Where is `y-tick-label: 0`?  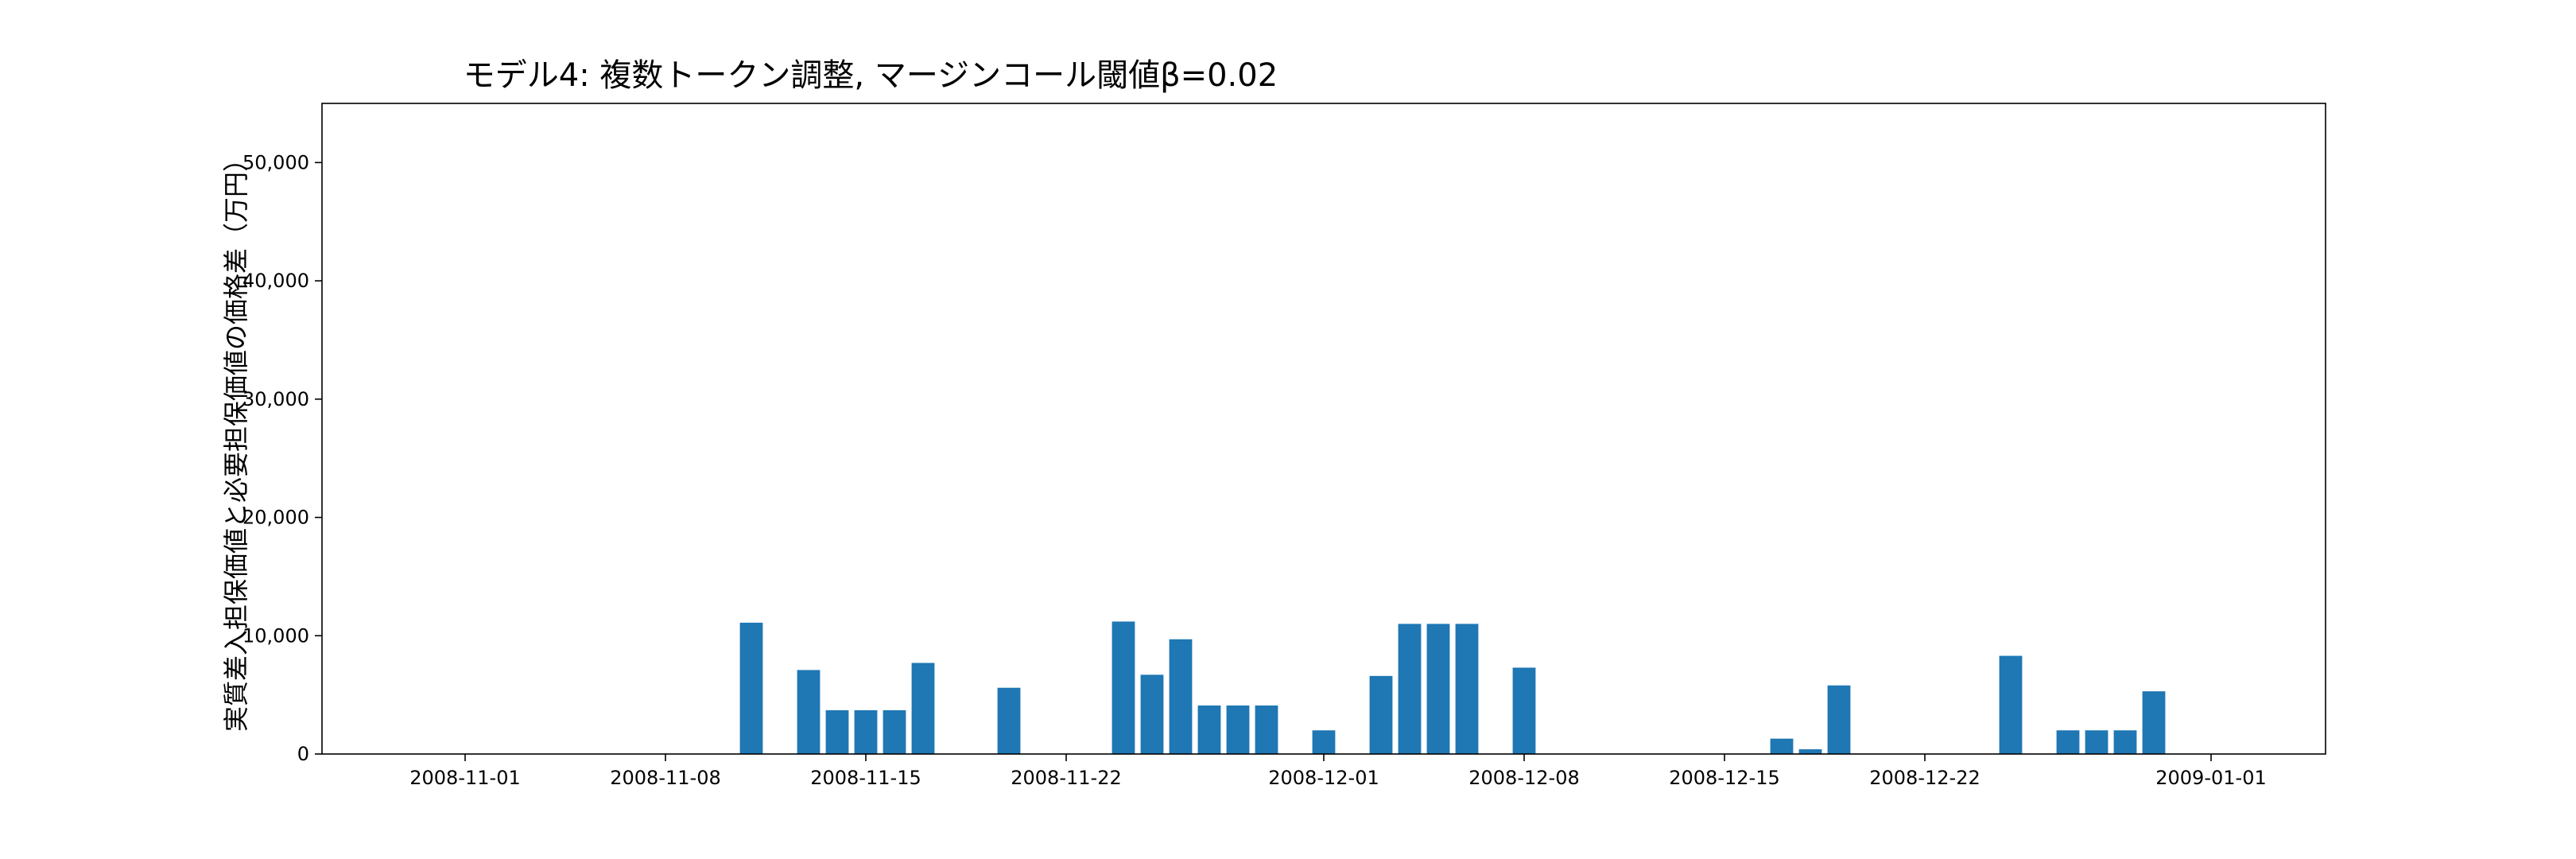
y-tick-label: 0 is located at coordinates (303, 754).